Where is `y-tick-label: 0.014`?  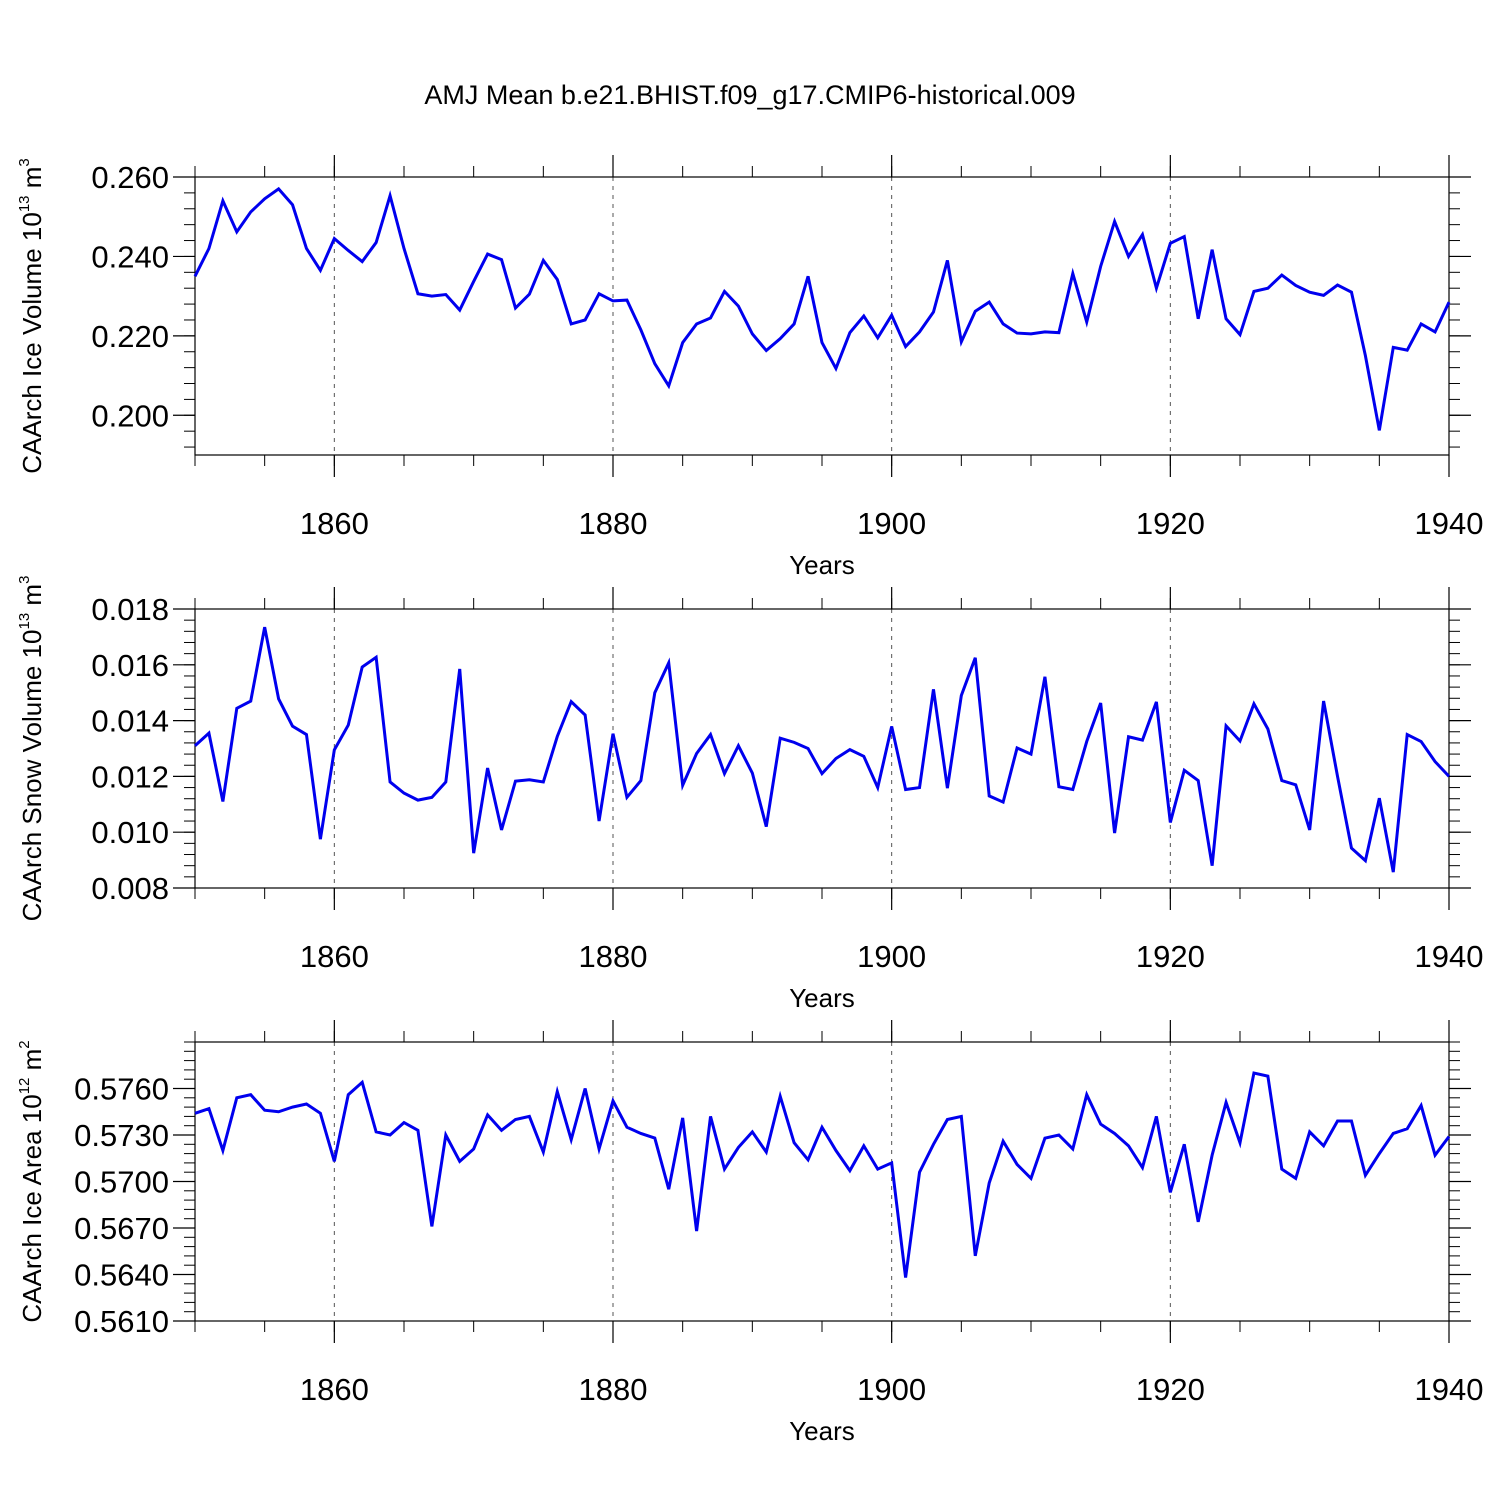 y-tick-label: 0.014 is located at coordinates (130, 721).